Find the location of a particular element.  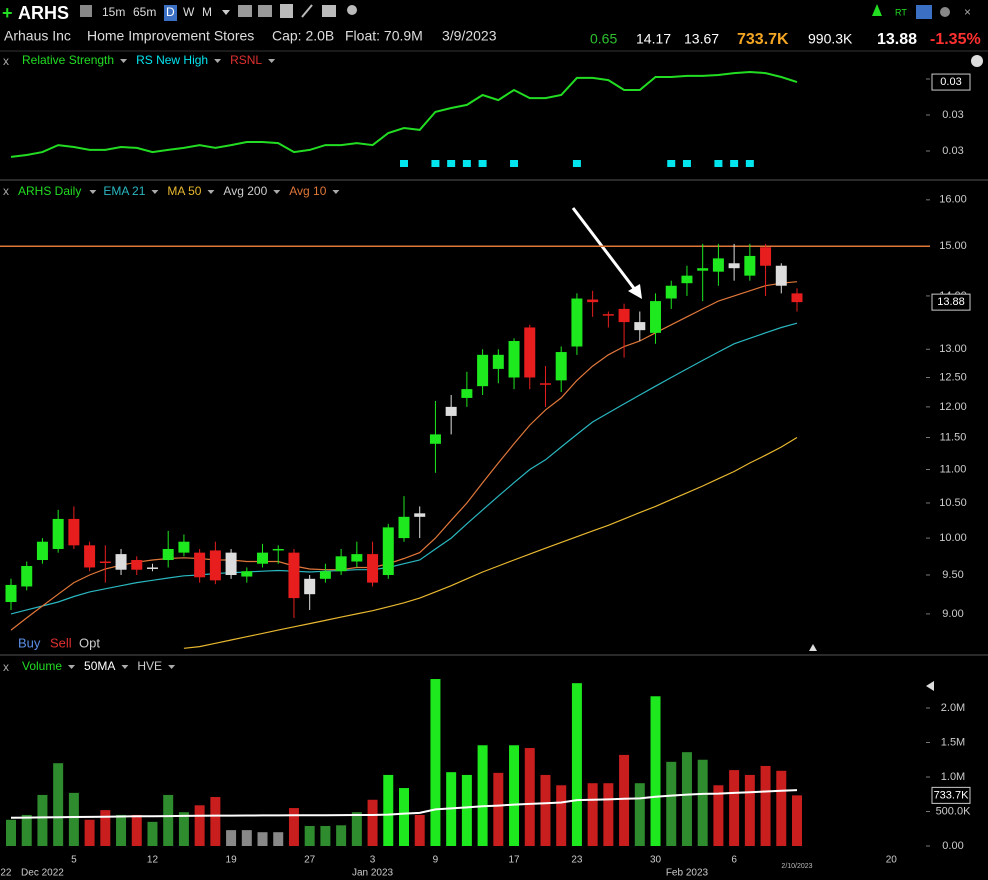

interval: D is located at coordinates (170, 12).